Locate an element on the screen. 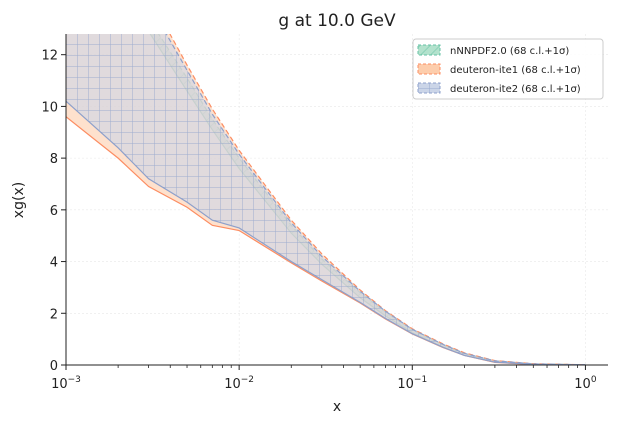 The width and height of the screenshot is (618, 424). chart-title: g at 10.0 GeV is located at coordinates (337, 21).